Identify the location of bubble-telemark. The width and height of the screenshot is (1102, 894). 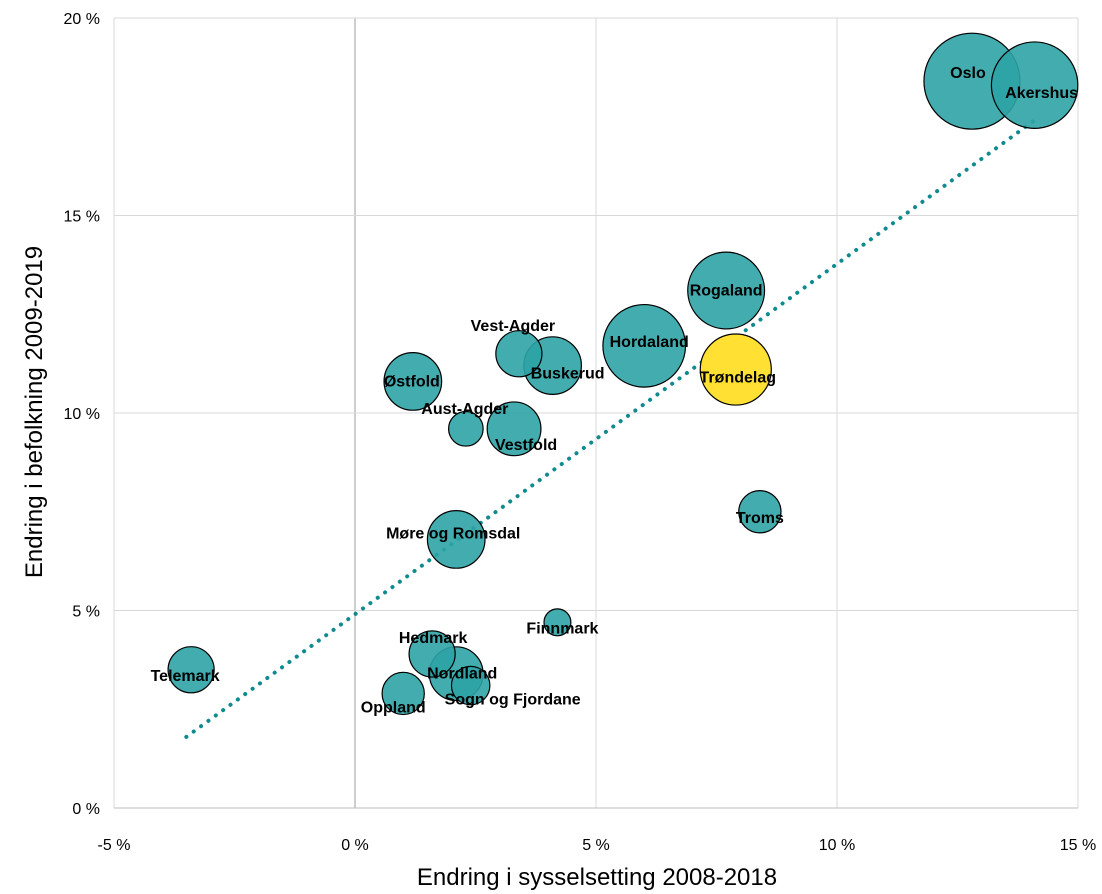
(191, 670).